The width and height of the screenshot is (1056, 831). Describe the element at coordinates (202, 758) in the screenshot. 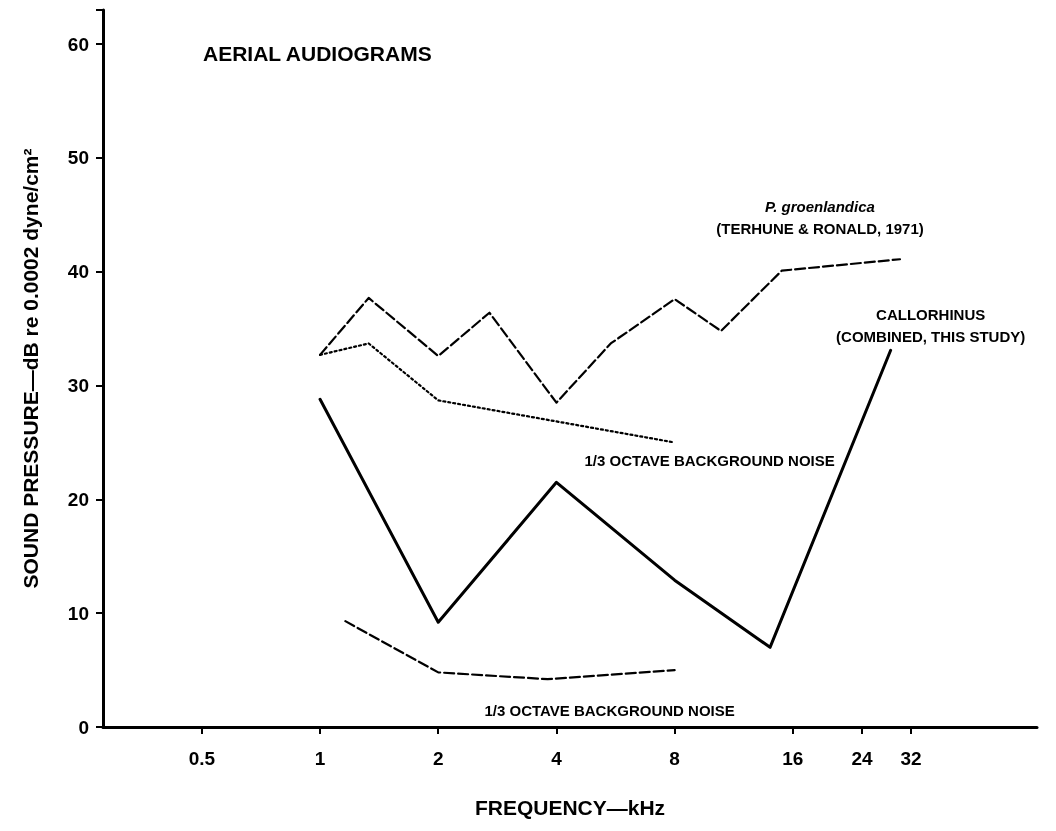

I see `x-tick-label: 0.5` at that location.